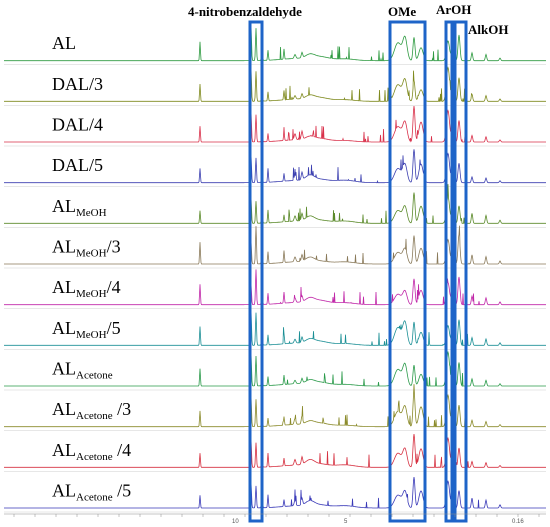 This screenshot has width=550, height=527. What do you see at coordinates (79, 207) in the screenshot?
I see `series-label: ALMeOH` at bounding box center [79, 207].